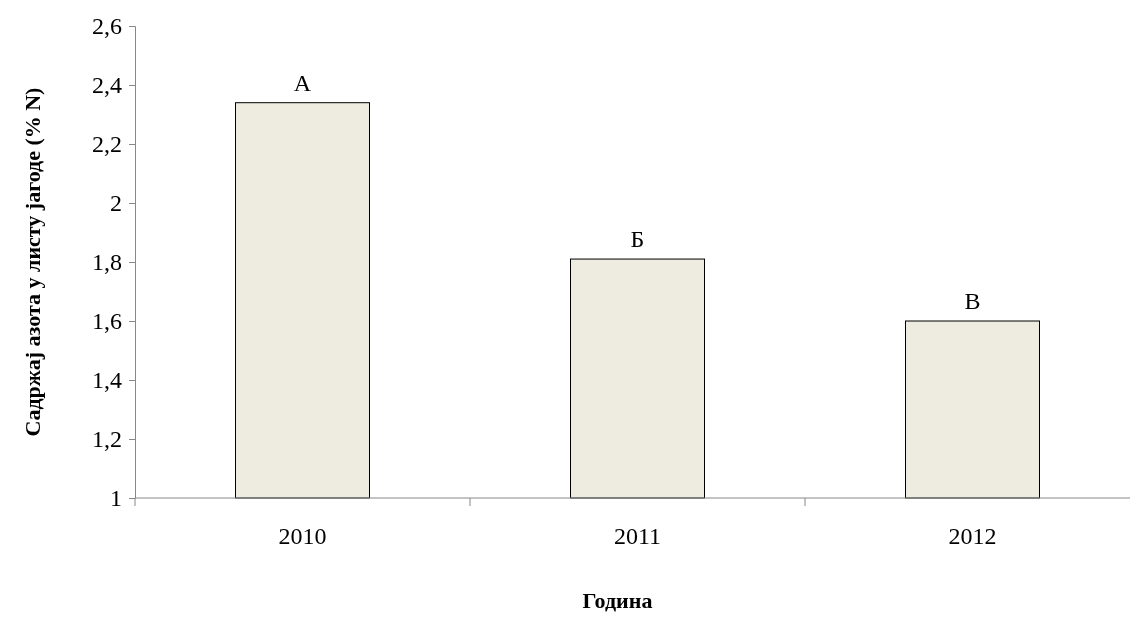  I want to click on y-tick-label: 1,4, so click(107, 380).